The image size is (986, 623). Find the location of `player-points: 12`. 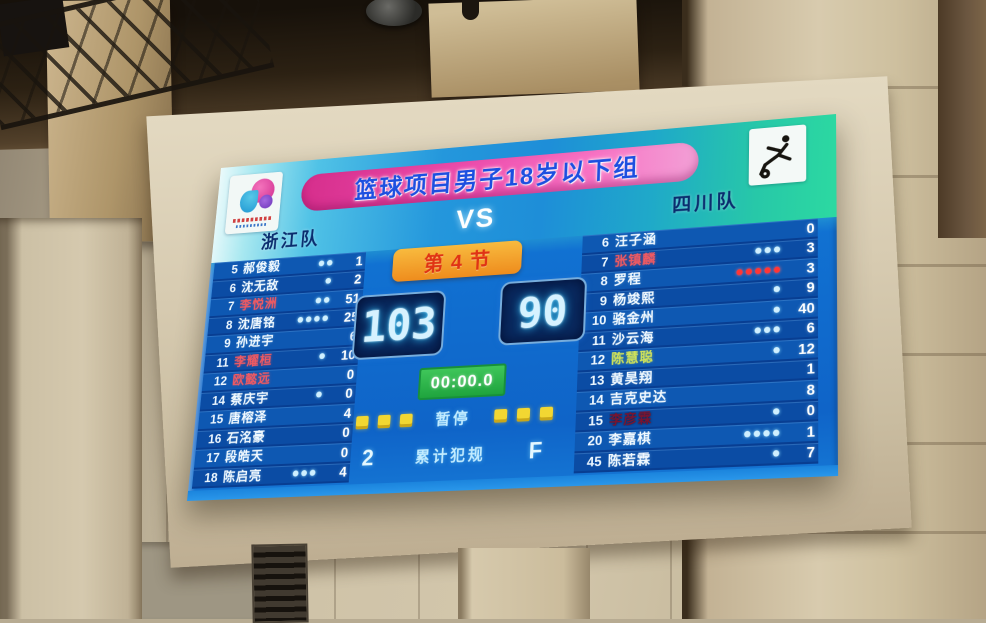

player-points: 12 is located at coordinates (806, 348).